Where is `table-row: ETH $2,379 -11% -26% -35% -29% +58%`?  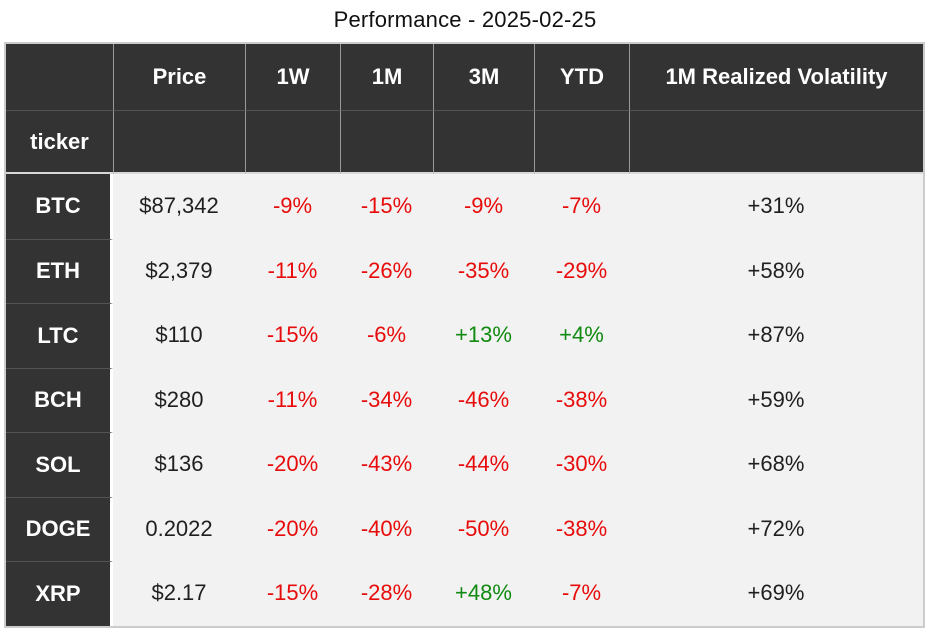
table-row: ETH $2,379 -11% -26% -35% -29% +58% is located at coordinates (464, 270).